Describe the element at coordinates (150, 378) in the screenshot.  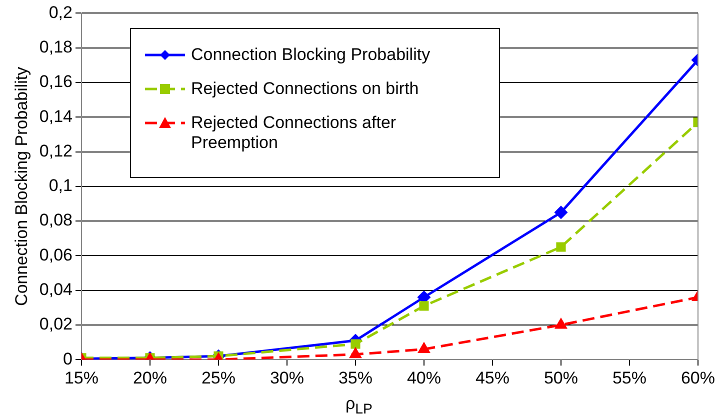
I see `x-tick-label: 20%` at that location.